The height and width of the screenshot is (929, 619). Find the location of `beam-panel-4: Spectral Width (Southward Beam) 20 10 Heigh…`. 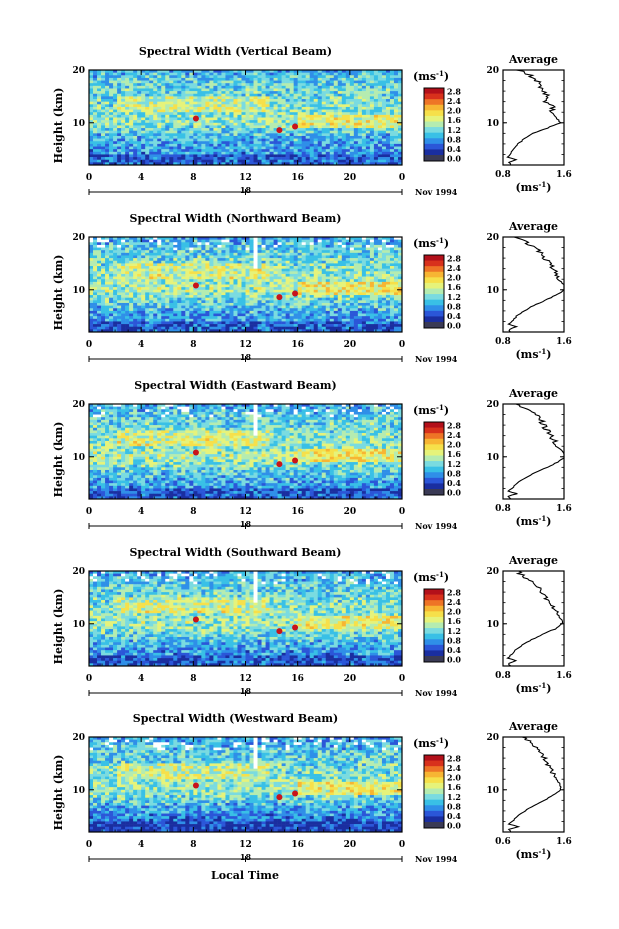

beam-panel-4: Spectral Width (Southward Beam) 20 10 Heigh… is located at coordinates (312, 622).